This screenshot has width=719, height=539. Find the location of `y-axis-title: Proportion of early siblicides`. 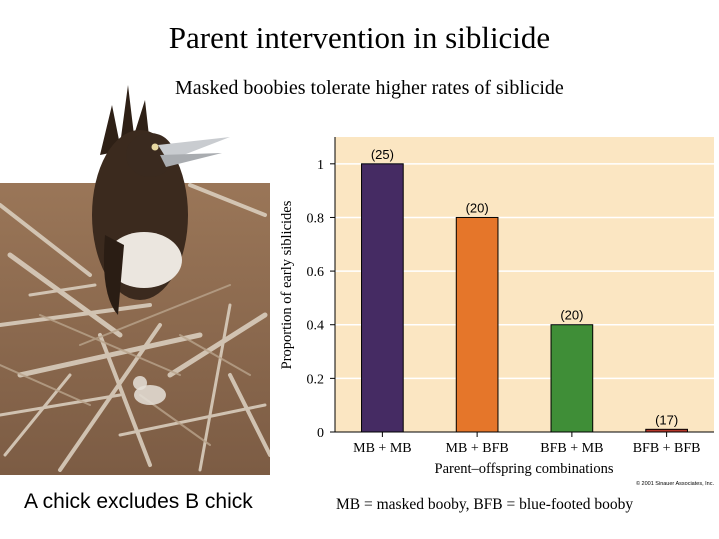

y-axis-title: Proportion of early siblicides is located at coordinates (287, 284).